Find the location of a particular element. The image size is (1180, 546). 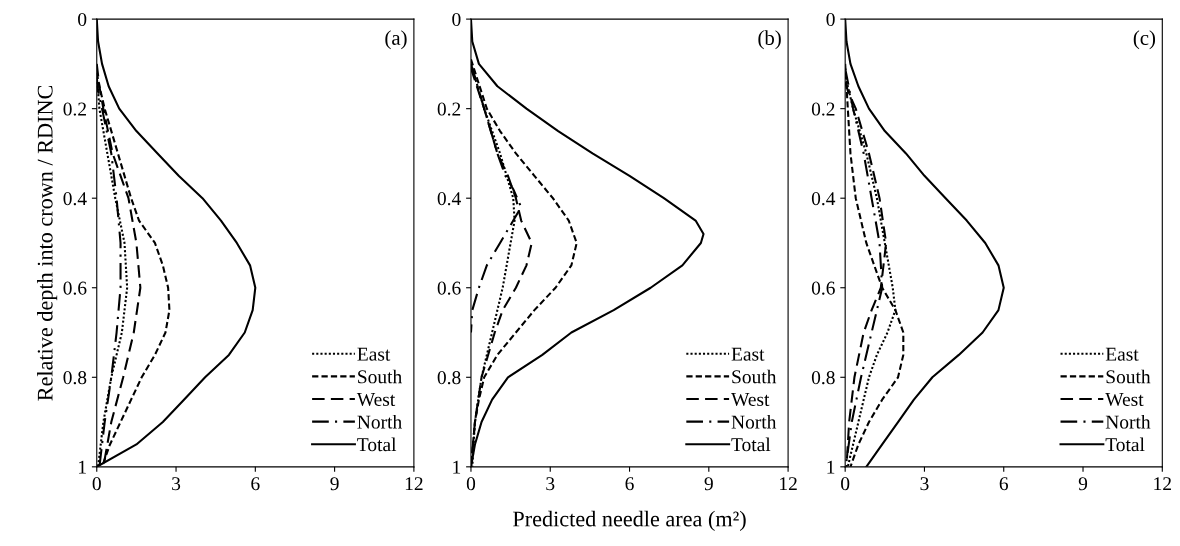

x-axis-title: Predicted needle area (m²) is located at coordinates (629, 521).